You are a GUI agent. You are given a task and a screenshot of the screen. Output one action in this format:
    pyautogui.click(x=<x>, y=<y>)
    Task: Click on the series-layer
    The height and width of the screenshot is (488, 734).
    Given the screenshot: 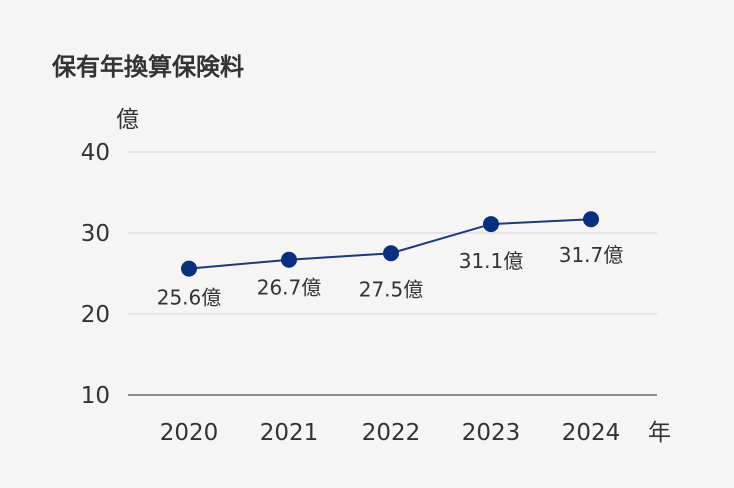 What is the action you would take?
    pyautogui.click(x=390, y=244)
    